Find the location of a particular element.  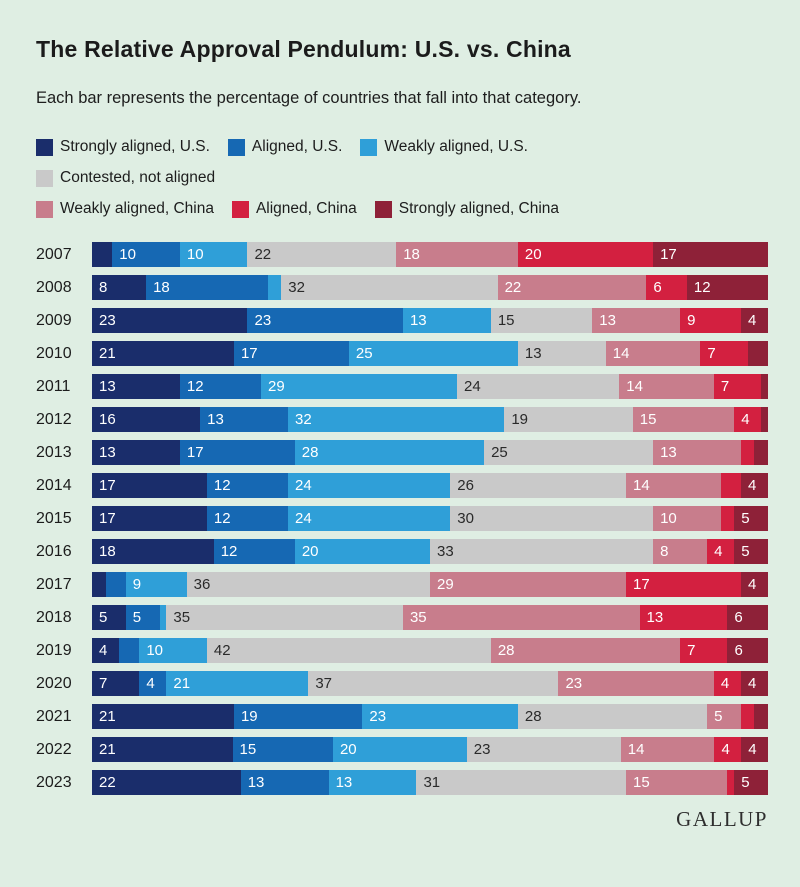

bar-segment-weakly-aligned-china: 23 is located at coordinates (636, 683).